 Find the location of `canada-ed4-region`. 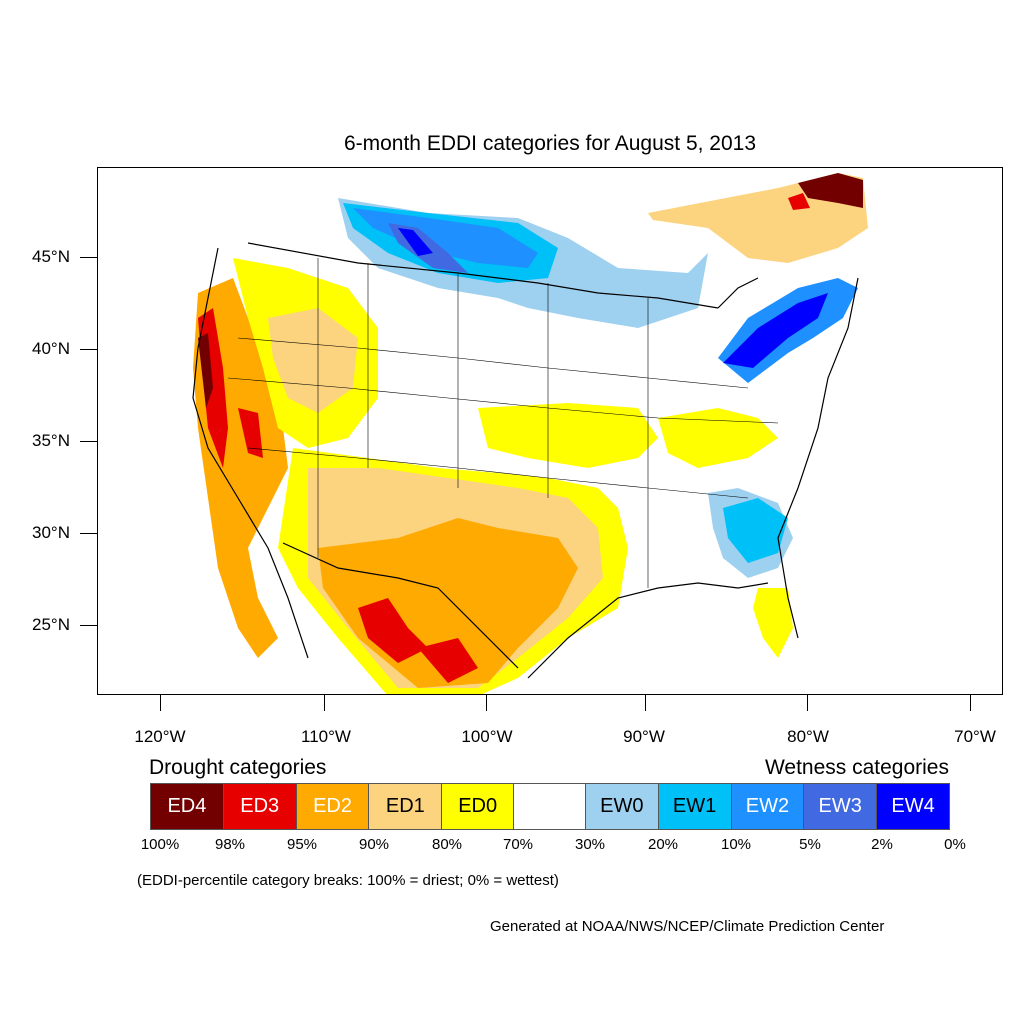

canada-ed4-region is located at coordinates (830, 190).